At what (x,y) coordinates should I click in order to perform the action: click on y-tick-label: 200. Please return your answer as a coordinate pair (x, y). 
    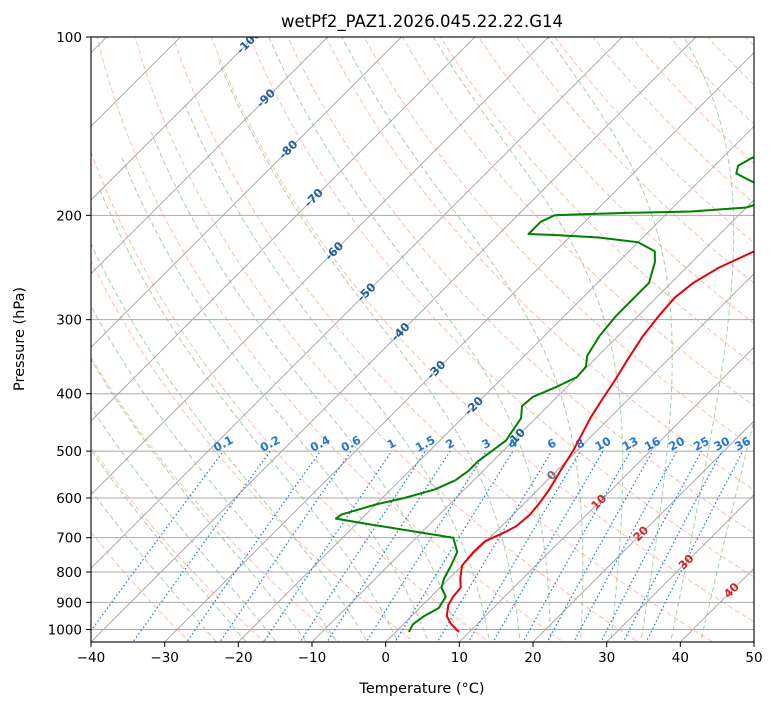
    Looking at the image, I should click on (69, 216).